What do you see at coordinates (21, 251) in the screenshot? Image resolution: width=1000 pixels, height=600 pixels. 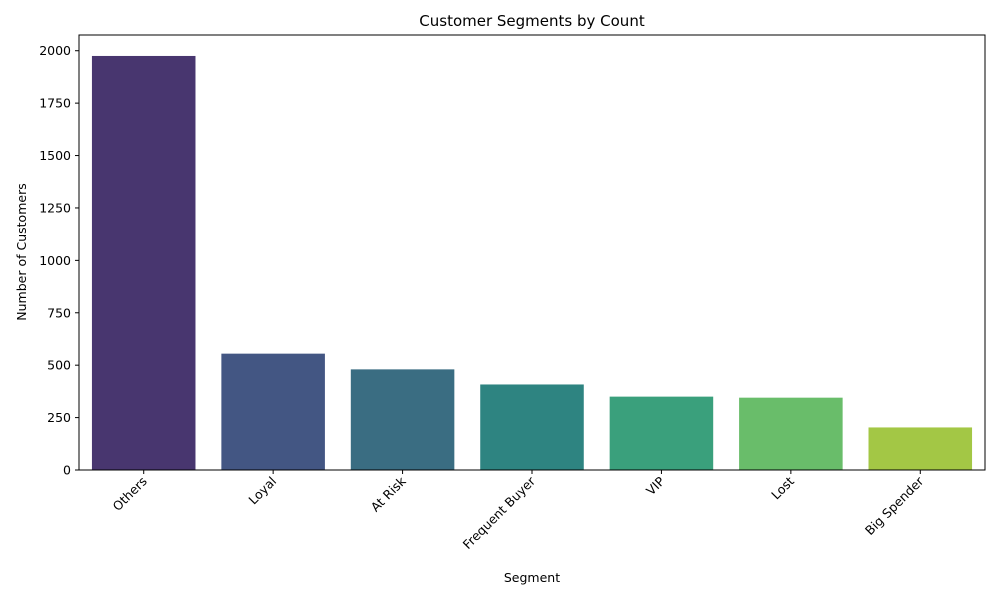 I see `y-axis-title: Number of Customers` at bounding box center [21, 251].